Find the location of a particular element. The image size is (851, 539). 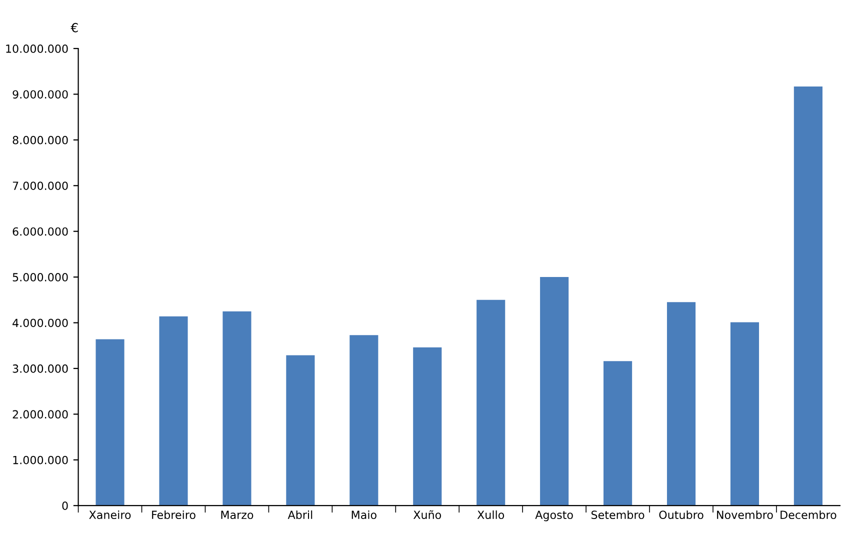

x-tick-label: Maio is located at coordinates (364, 515).